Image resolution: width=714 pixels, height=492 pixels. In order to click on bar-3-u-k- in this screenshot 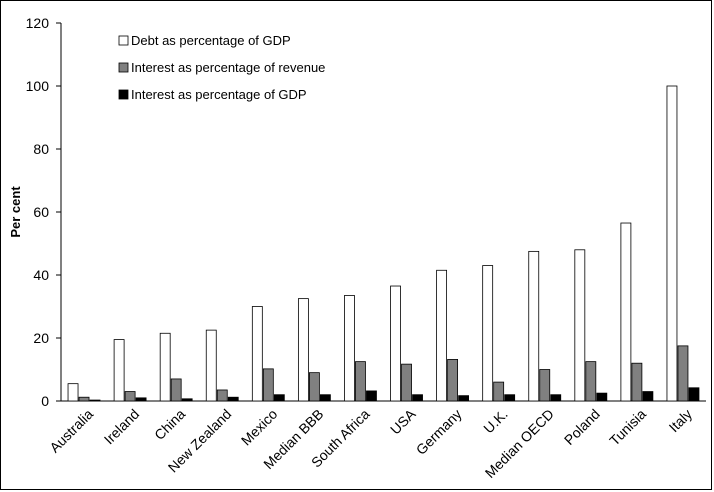, I will do `click(510, 398)`.